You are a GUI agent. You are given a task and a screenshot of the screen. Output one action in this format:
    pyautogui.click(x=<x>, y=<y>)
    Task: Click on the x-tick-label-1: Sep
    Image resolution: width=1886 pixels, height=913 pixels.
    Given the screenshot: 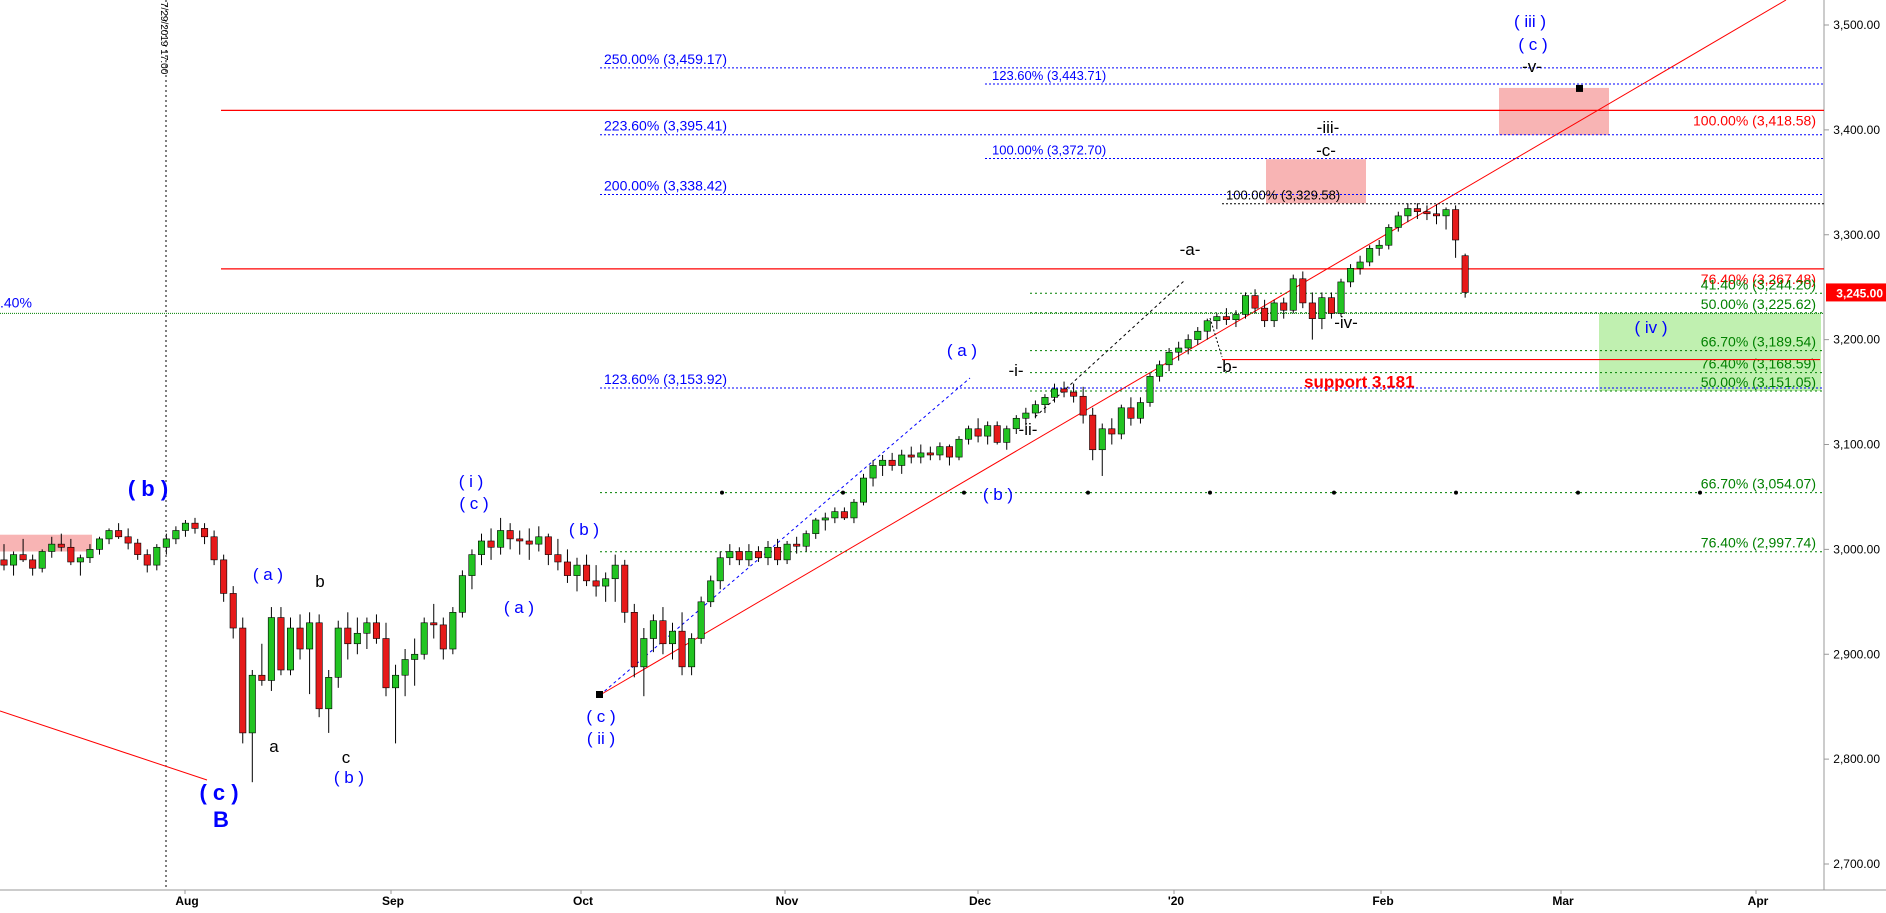 What is the action you would take?
    pyautogui.click(x=393, y=901)
    